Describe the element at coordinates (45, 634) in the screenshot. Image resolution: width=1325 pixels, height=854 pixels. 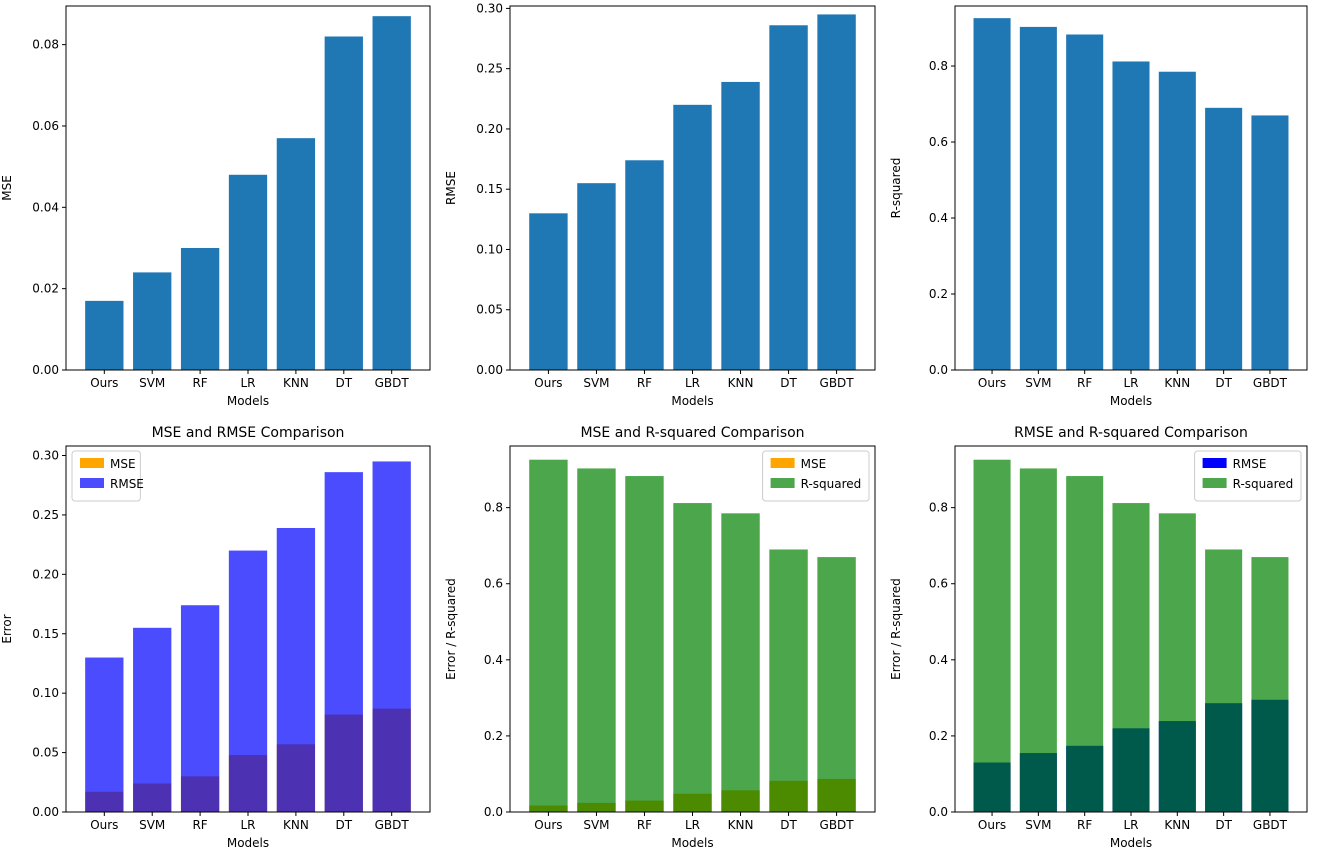
I see `y-tick-label: 0.15` at that location.